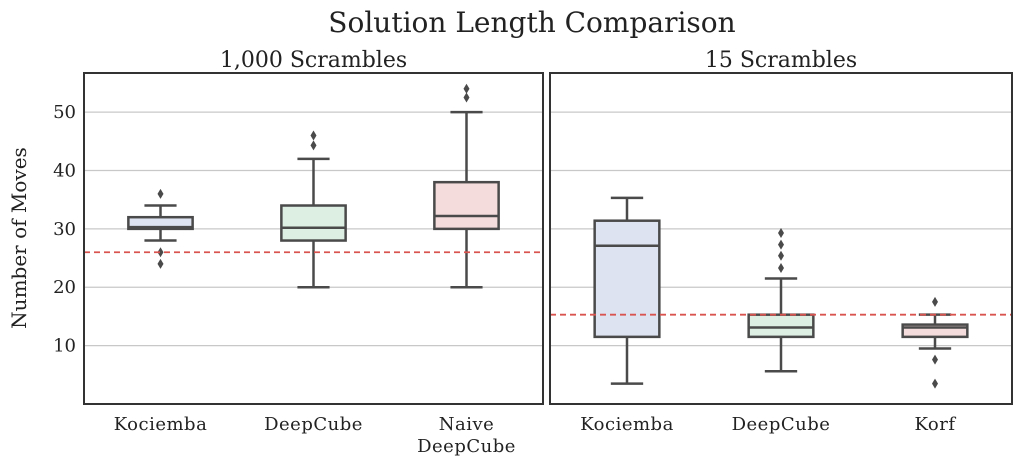 This screenshot has height=468, width=1024. I want to click on y-tick-label: 10, so click(64, 346).